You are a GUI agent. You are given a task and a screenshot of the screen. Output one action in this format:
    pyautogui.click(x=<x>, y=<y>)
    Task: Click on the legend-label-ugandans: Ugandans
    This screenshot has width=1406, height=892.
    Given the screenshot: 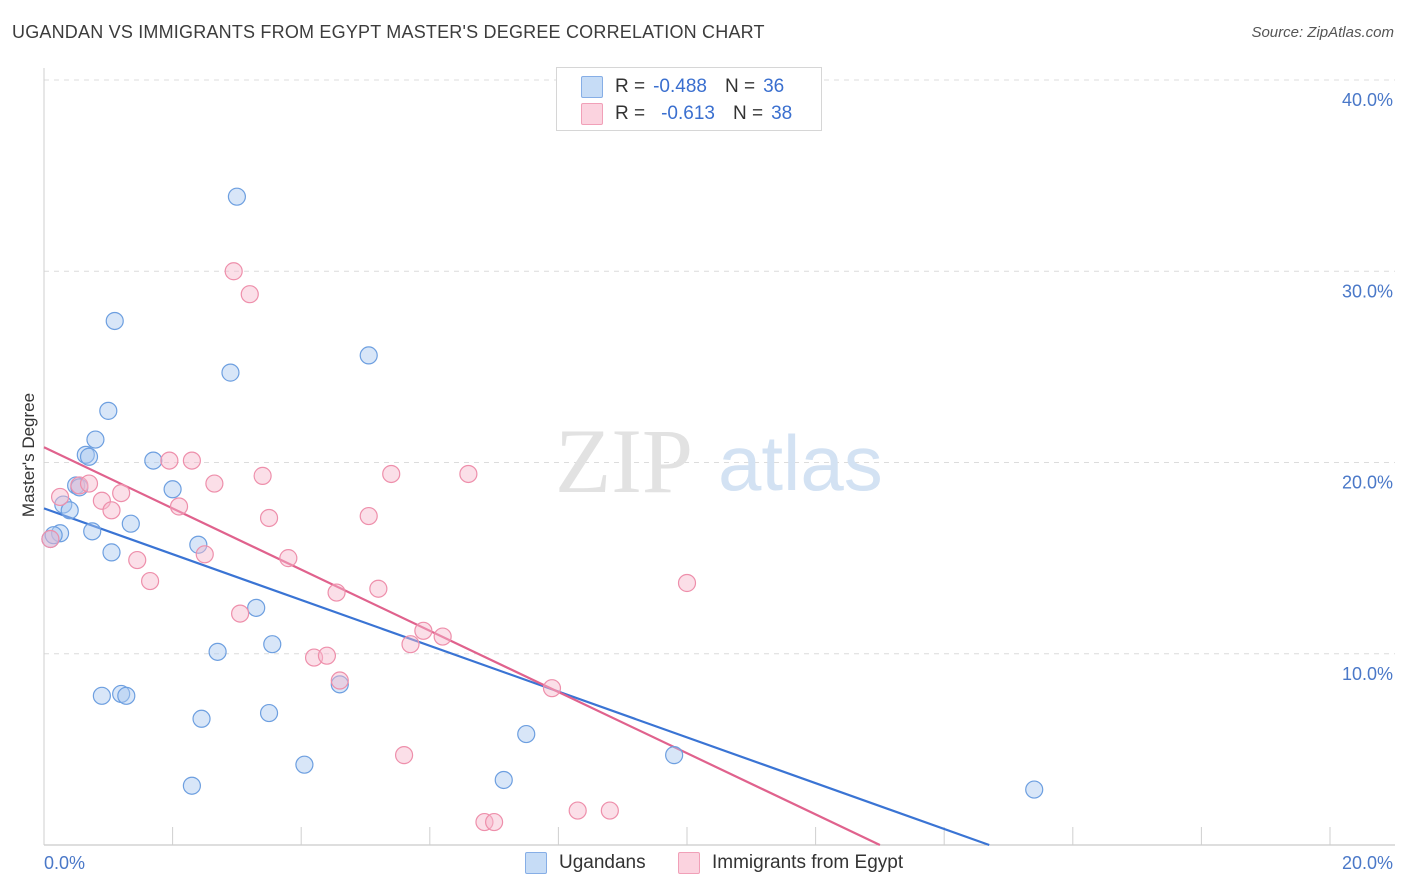 What is the action you would take?
    pyautogui.click(x=602, y=862)
    